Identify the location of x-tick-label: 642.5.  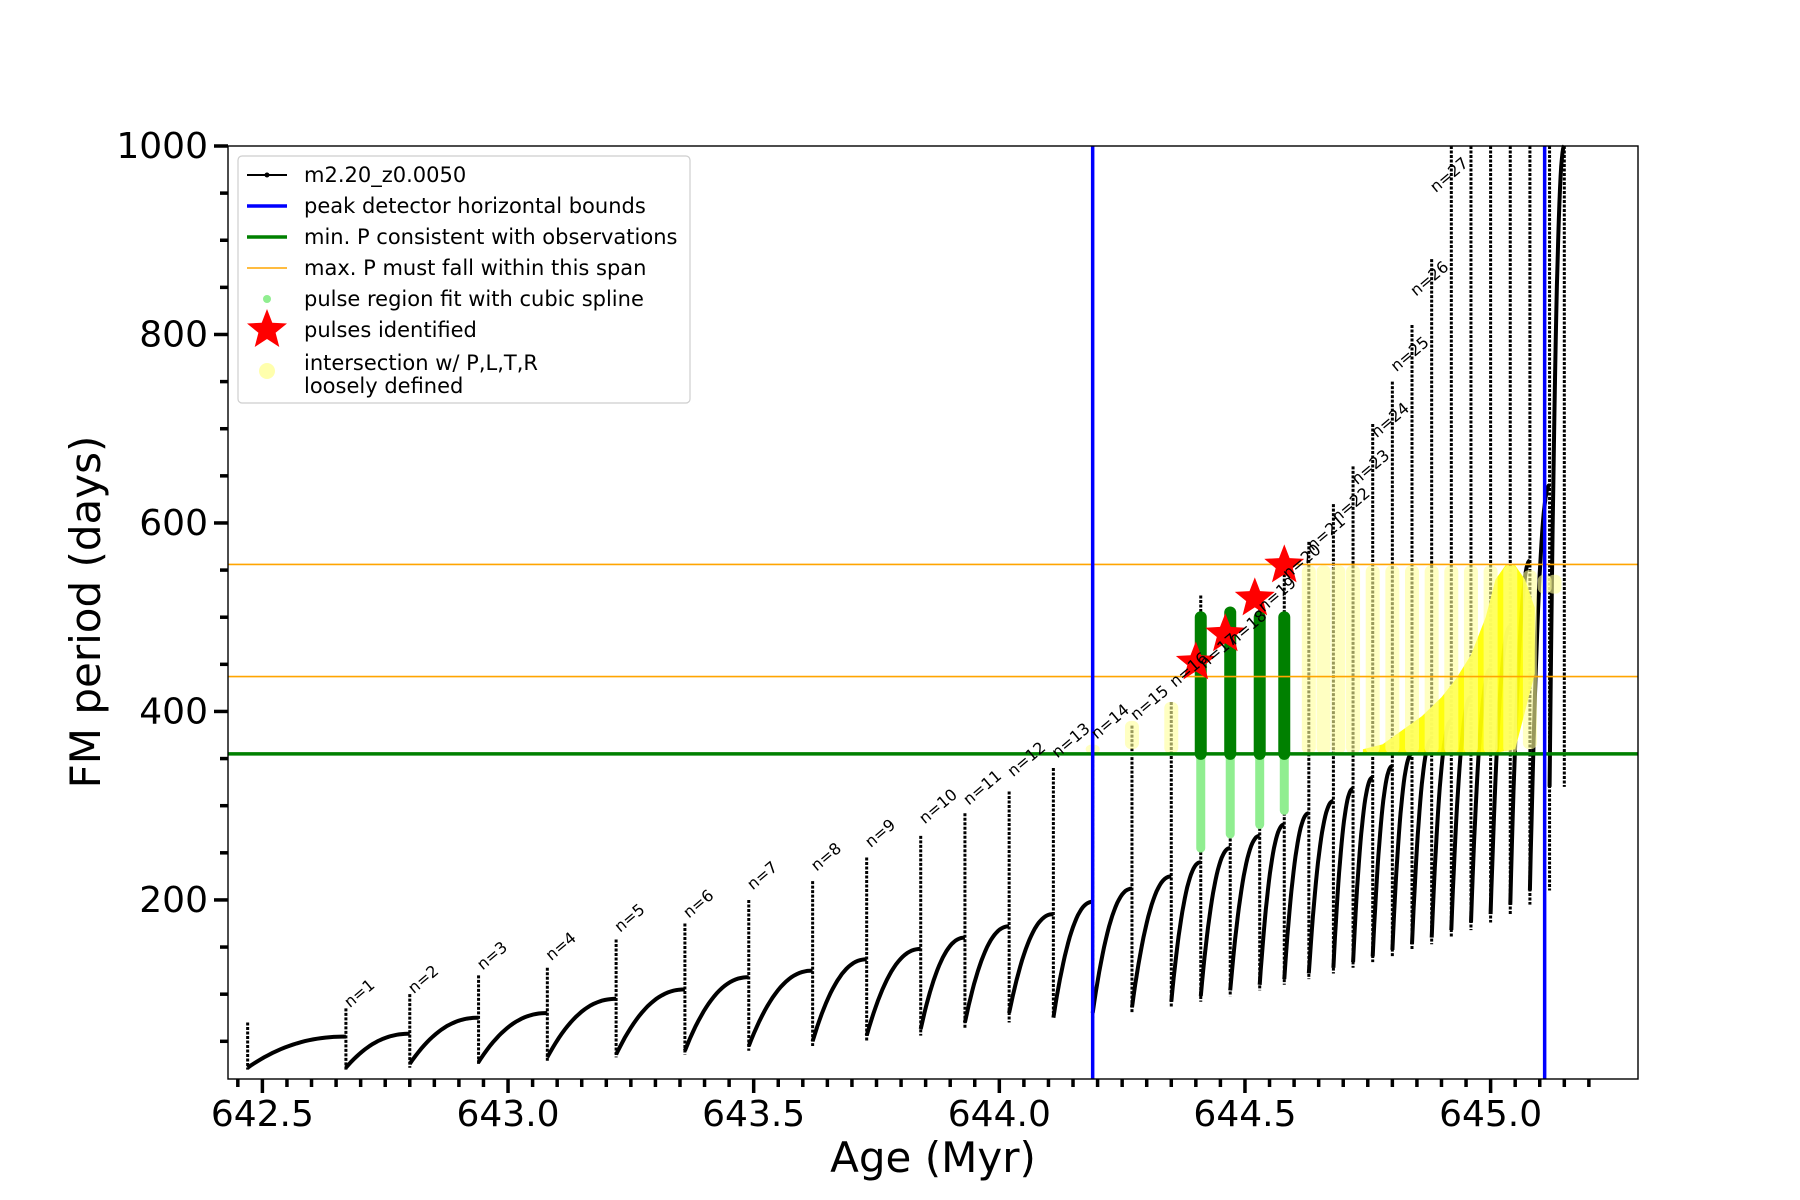
(262, 1114).